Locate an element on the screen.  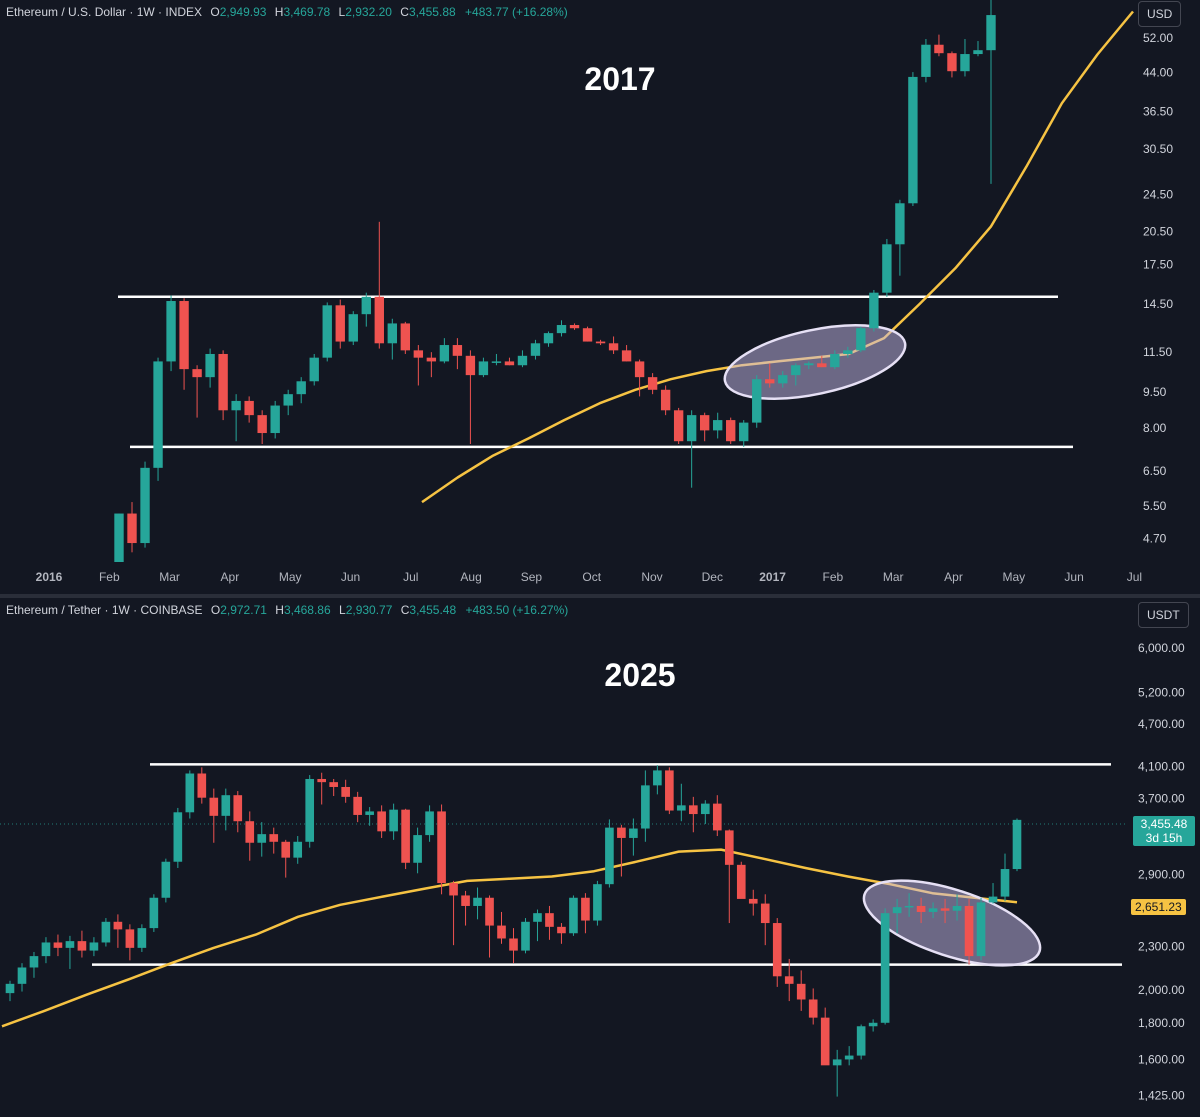
chart-annotation-2025: 2025 is located at coordinates (639, 675).